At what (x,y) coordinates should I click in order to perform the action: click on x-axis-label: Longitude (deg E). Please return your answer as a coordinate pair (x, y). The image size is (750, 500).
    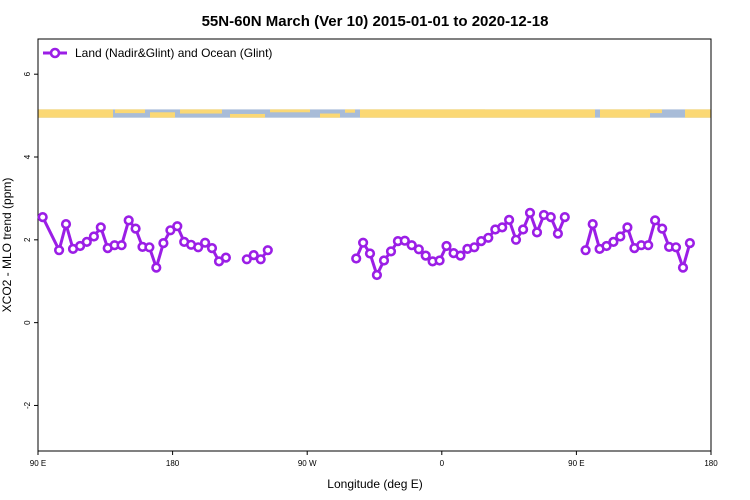
    Looking at the image, I should click on (374, 484).